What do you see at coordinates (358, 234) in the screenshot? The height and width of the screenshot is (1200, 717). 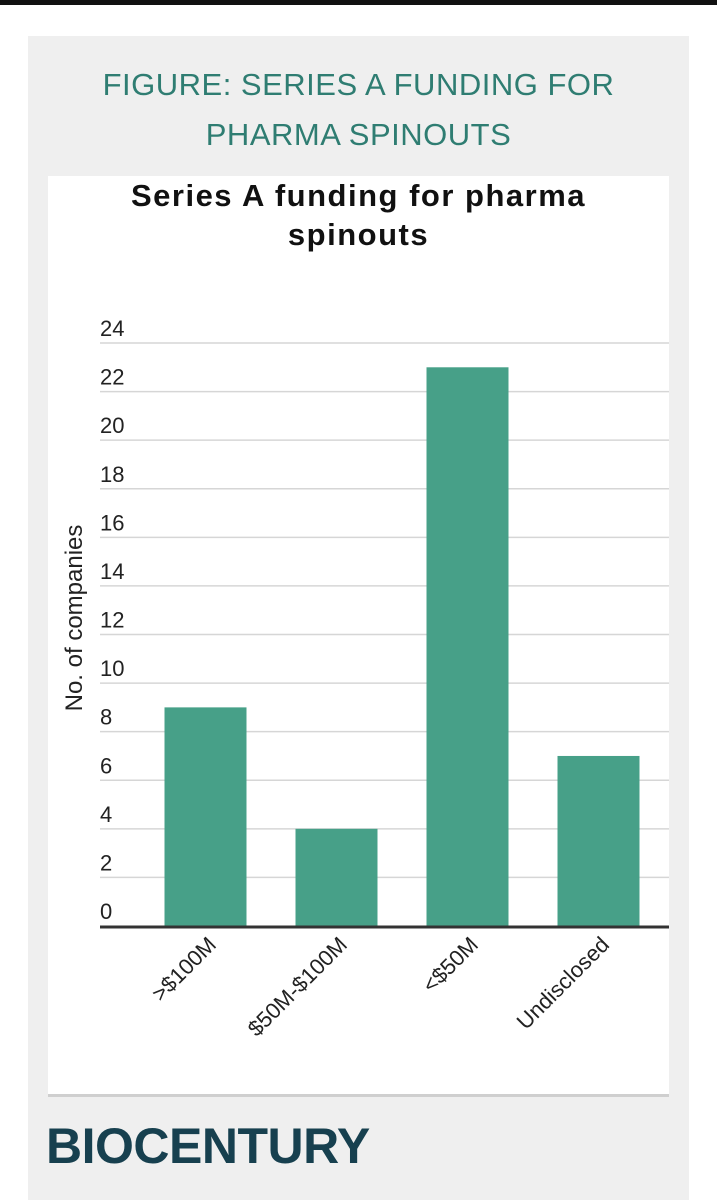 I see `chart-title-line-2: spinouts` at bounding box center [358, 234].